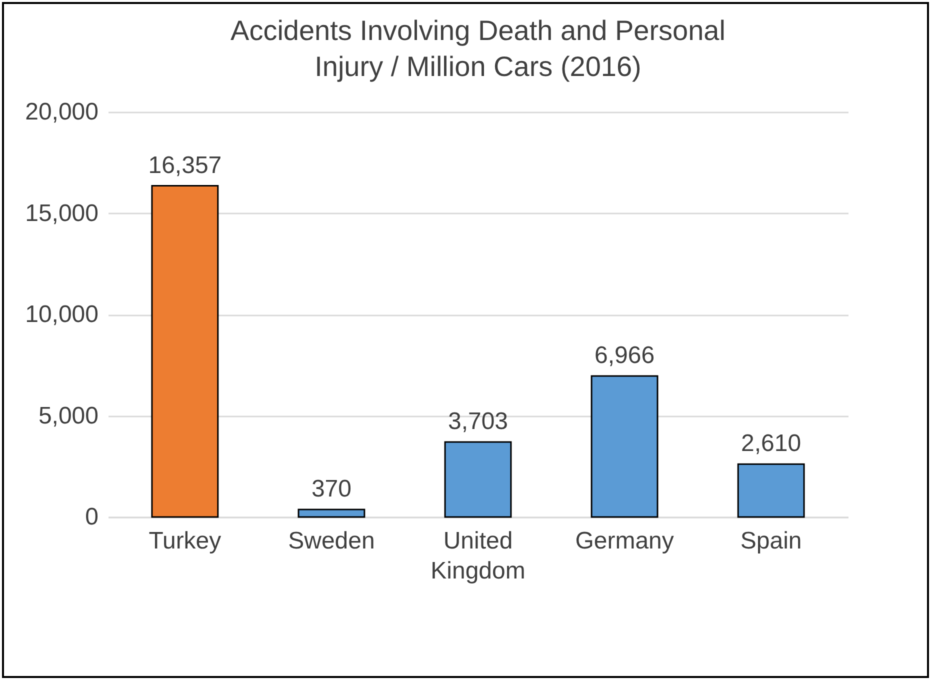  I want to click on x-tick-label: Spain, so click(771, 541).